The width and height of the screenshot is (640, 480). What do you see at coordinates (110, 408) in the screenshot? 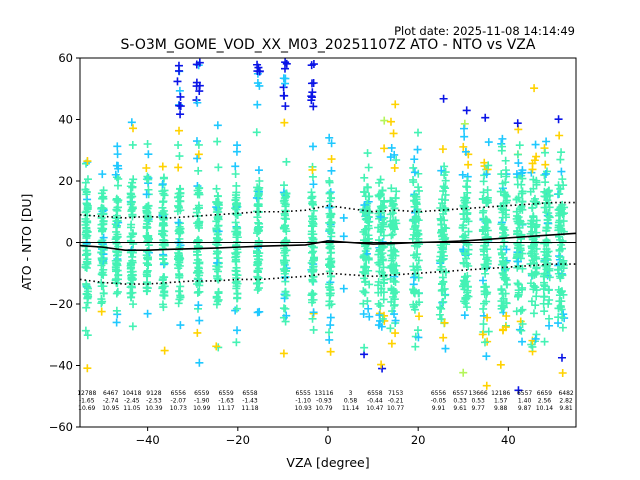
I see `annotation-text: 10.95` at bounding box center [110, 408].